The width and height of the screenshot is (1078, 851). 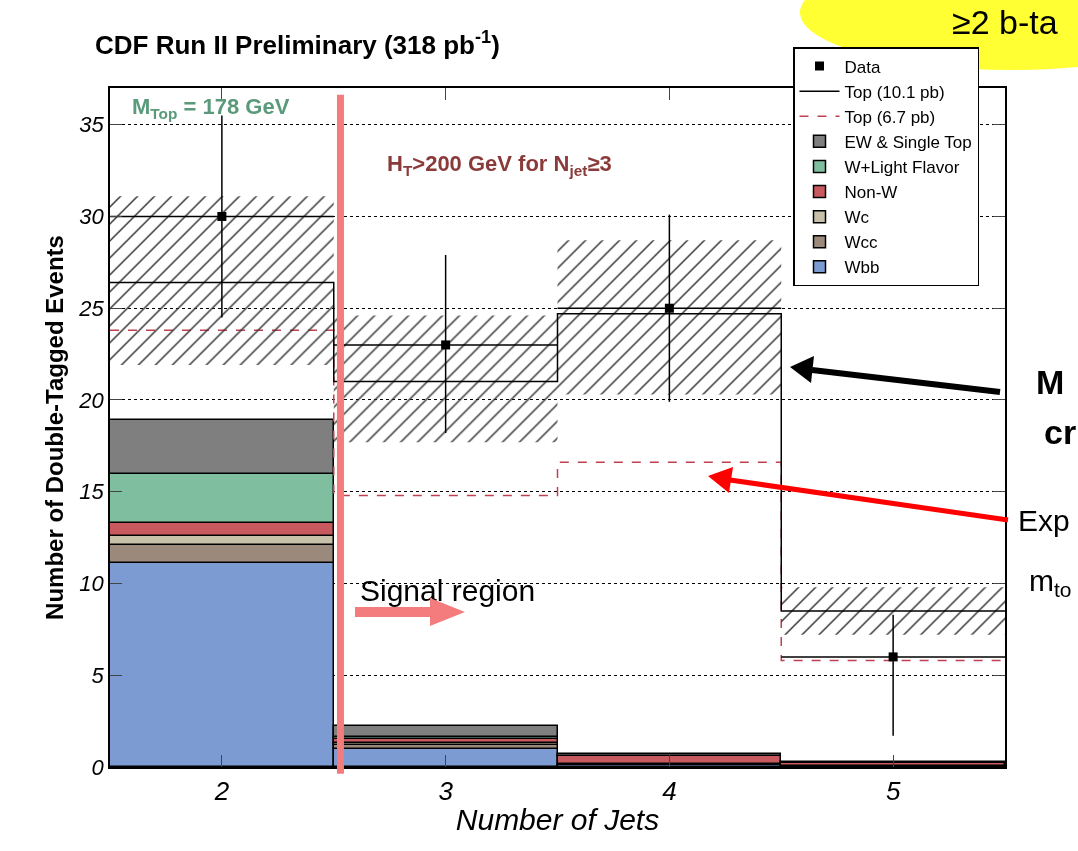 I want to click on legend-label: Top (6.7 pb), so click(x=890, y=117).